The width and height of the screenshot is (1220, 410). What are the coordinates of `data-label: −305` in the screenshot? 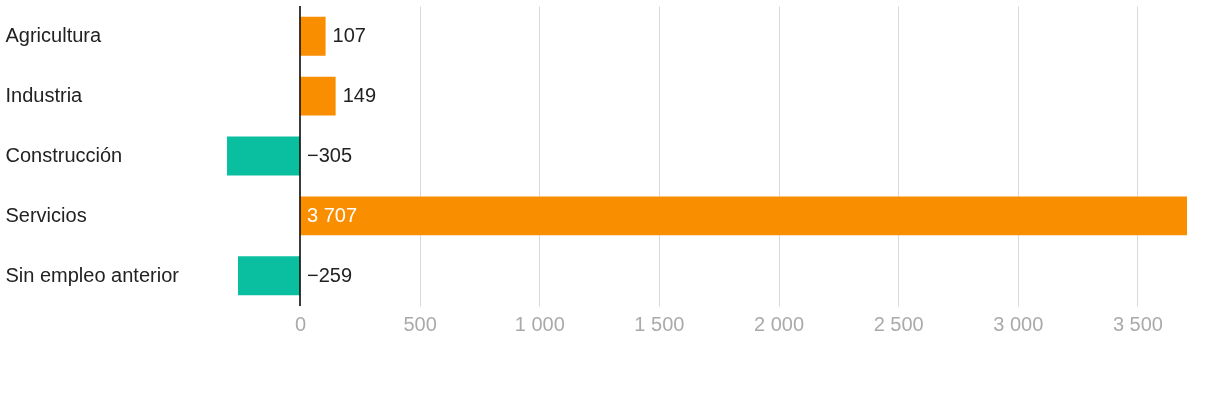 It's located at (329, 155).